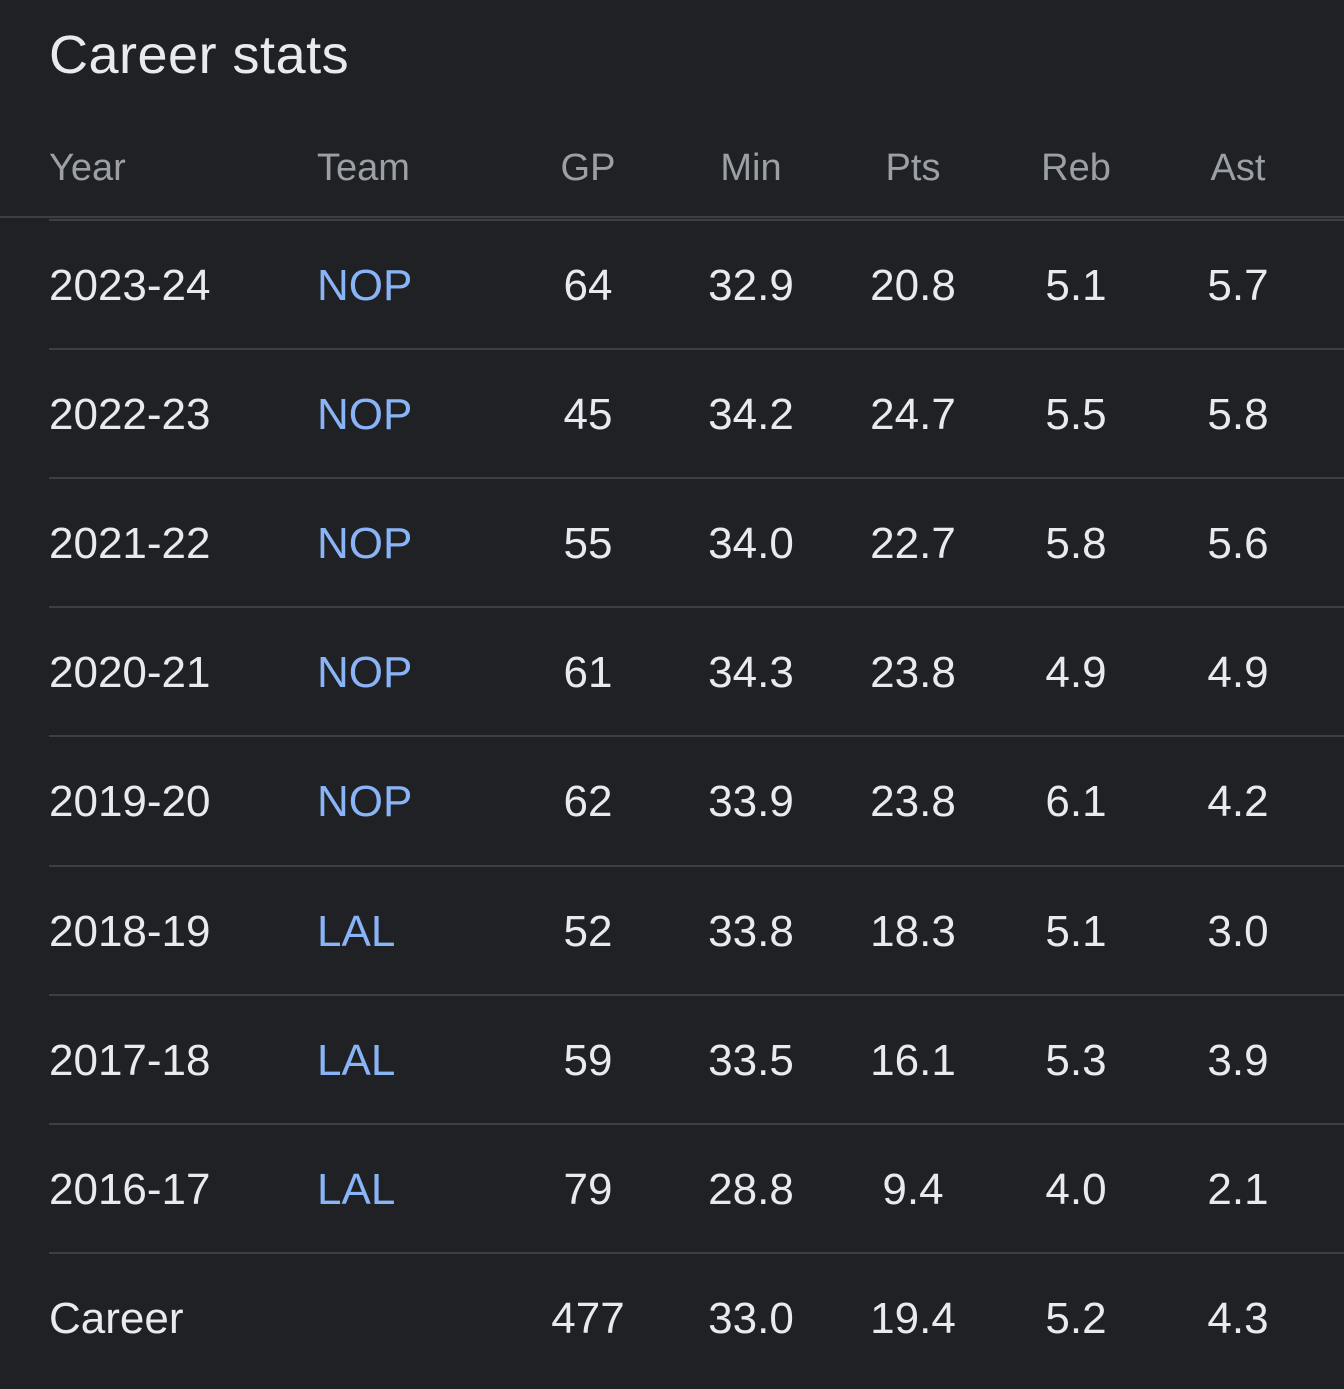 Image resolution: width=1344 pixels, height=1389 pixels. I want to click on cell-year: 2023-24, so click(130, 285).